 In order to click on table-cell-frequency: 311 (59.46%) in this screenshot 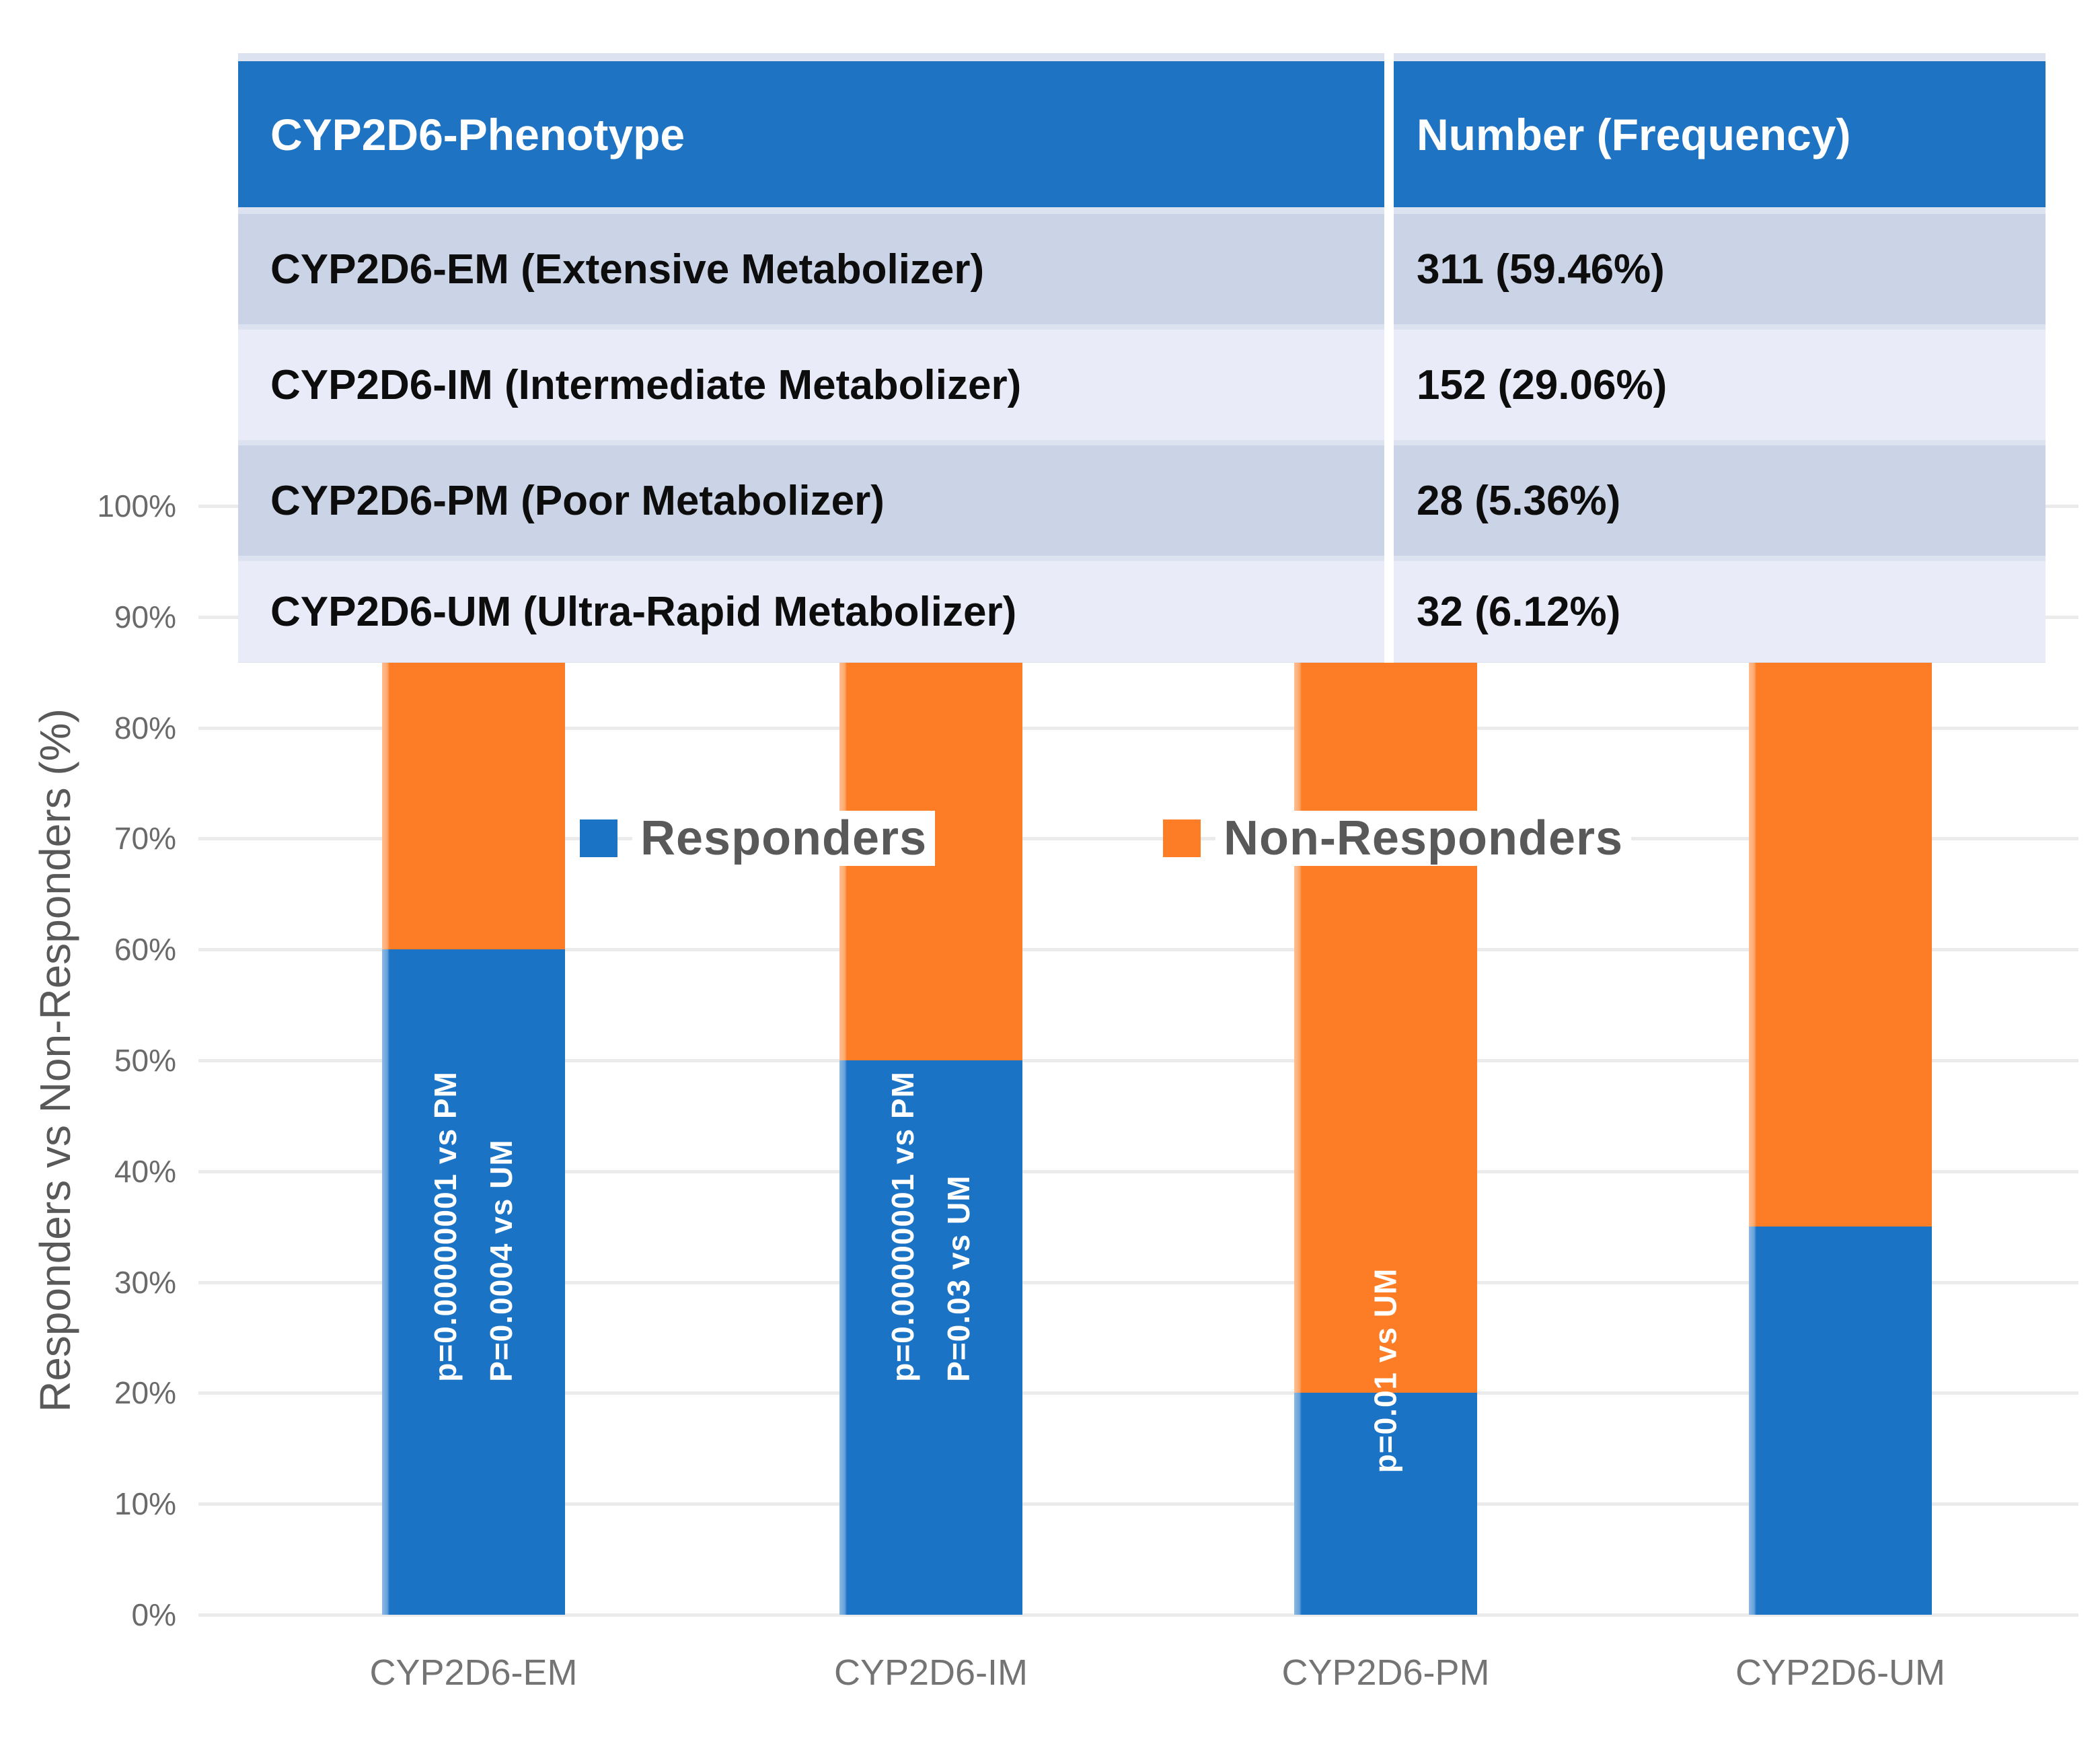, I will do `click(1541, 269)`.